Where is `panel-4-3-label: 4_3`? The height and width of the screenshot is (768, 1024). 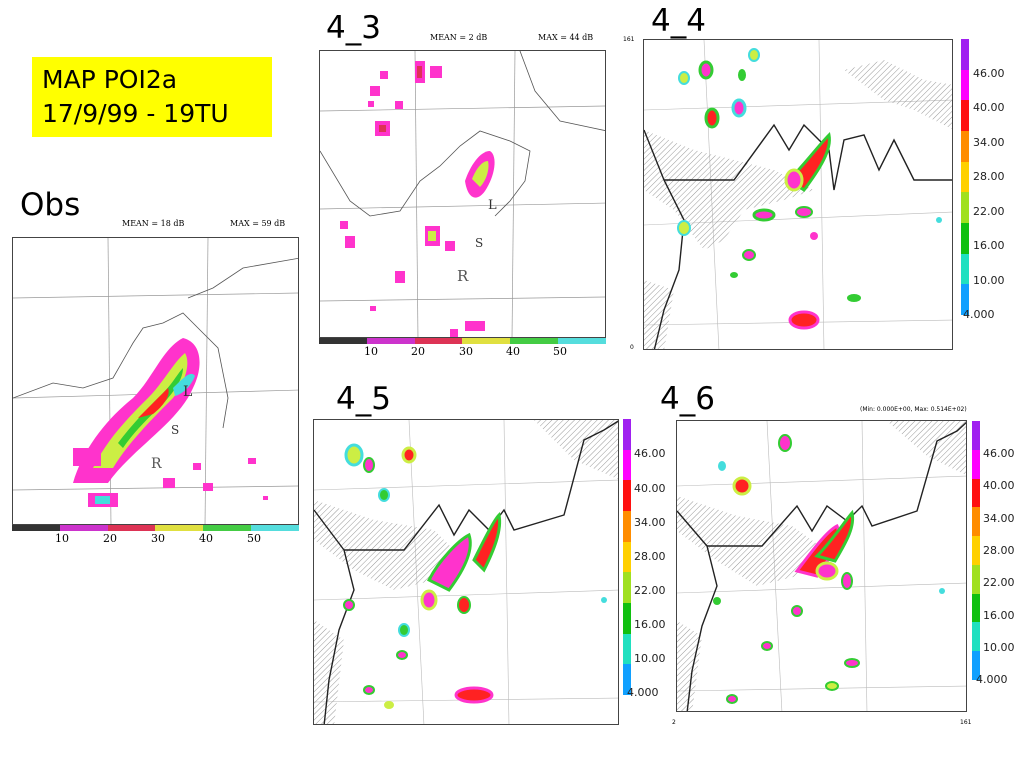
panel-4-3-label: 4_3 is located at coordinates (353, 28).